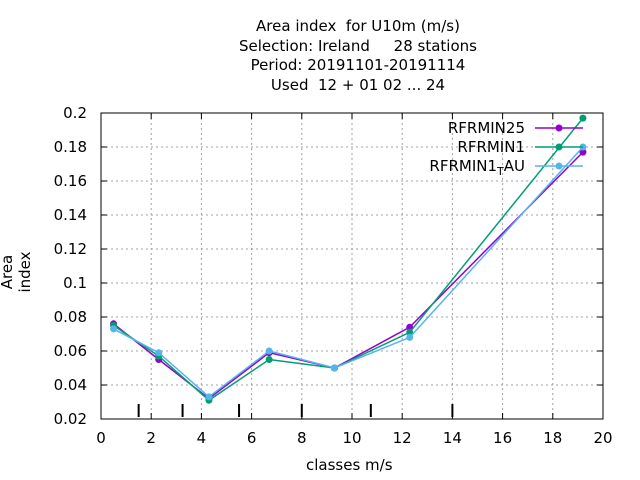  Describe the element at coordinates (358, 46) in the screenshot. I see `chart-title-line-2: Selection: Ireland 28 stations` at that location.